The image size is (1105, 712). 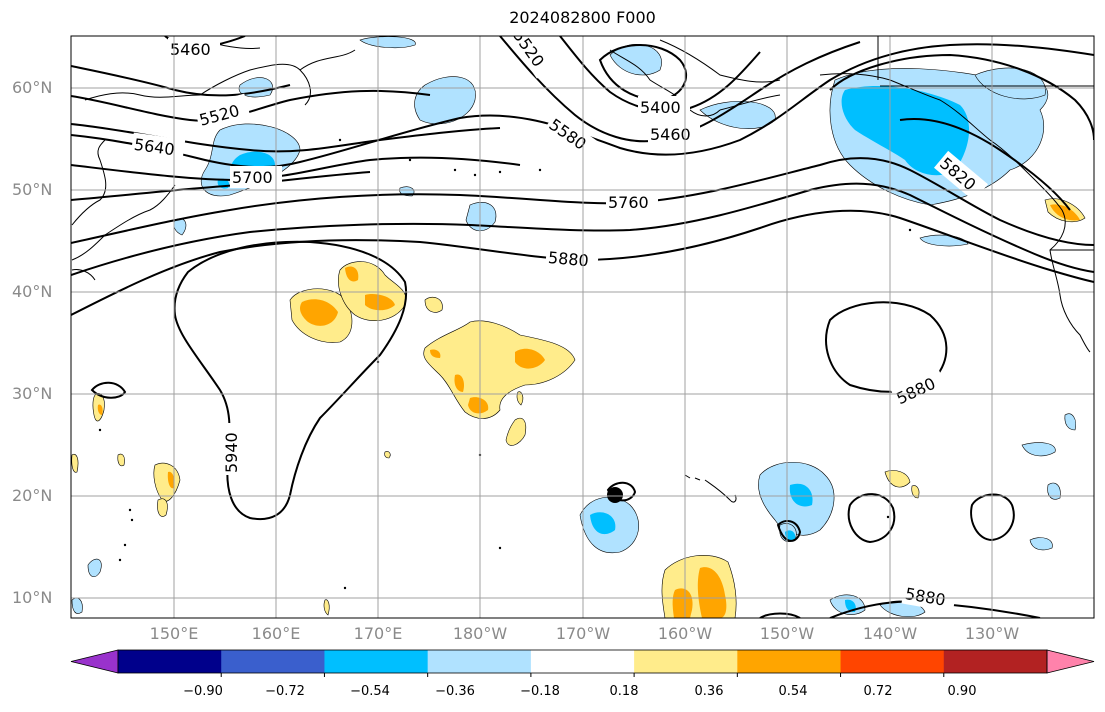 I want to click on lat-label-20n: 20°N, so click(x=32, y=495).